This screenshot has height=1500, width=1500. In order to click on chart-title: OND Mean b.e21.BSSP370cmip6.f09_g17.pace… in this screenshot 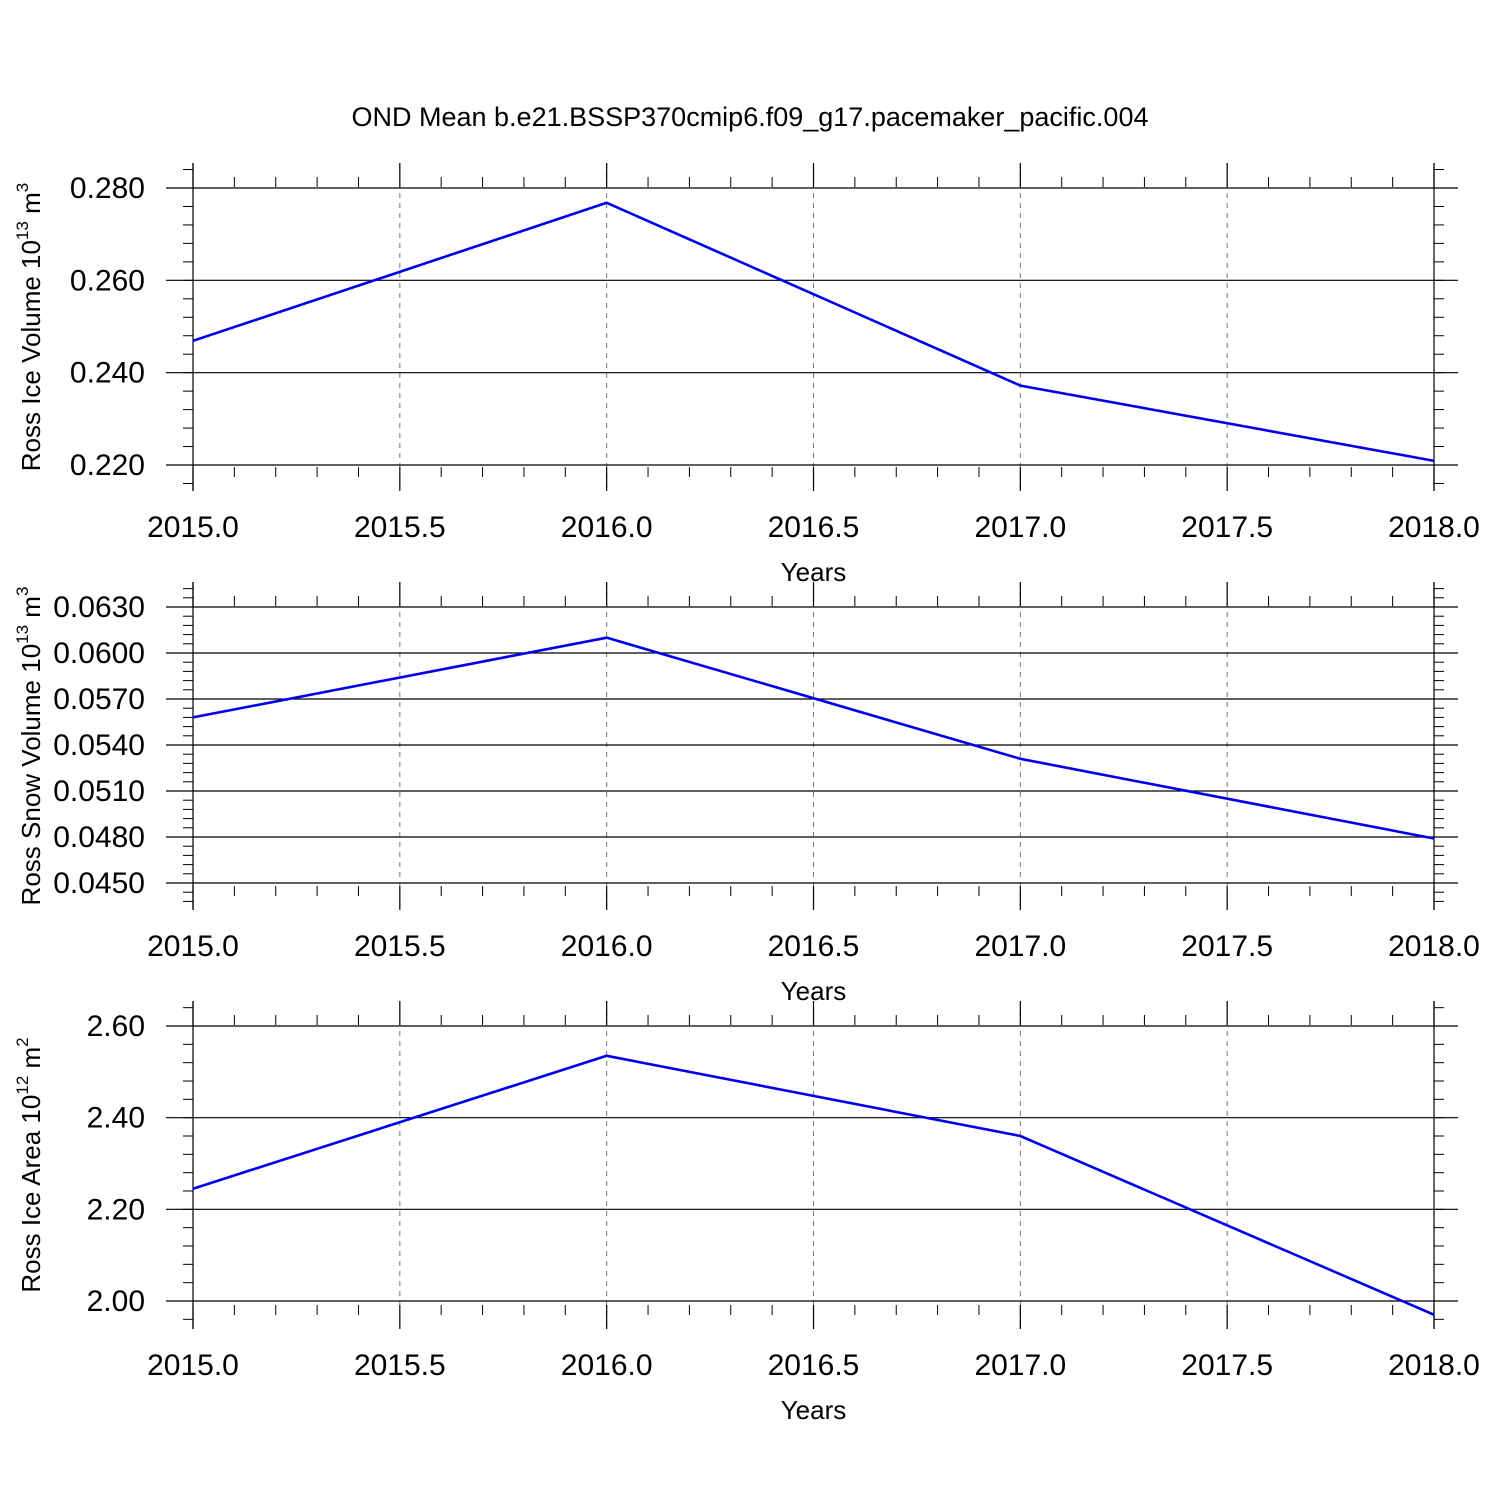, I will do `click(750, 117)`.